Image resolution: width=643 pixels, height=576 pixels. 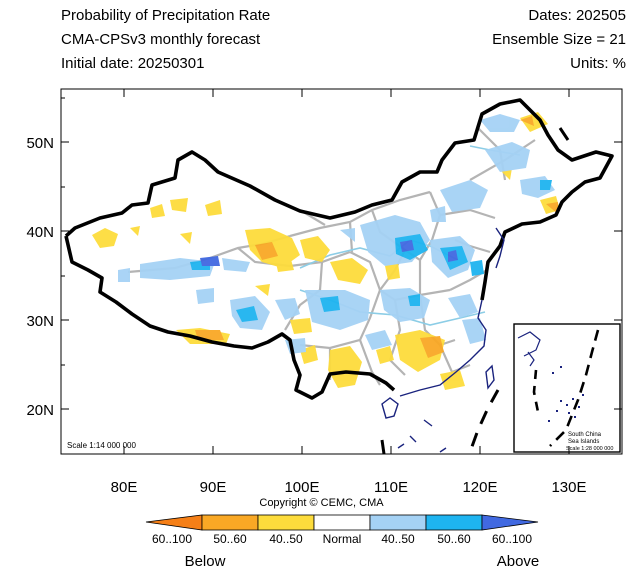 I want to click on map-subtitle: CMA-CPSv3 monthly forecast, so click(x=161, y=39).